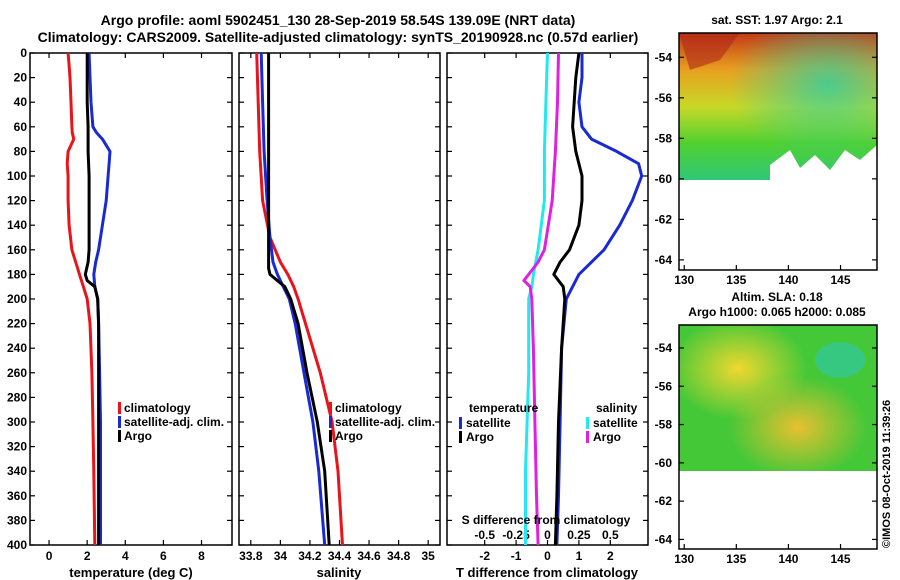 Image resolution: width=900 pixels, height=580 pixels. What do you see at coordinates (368, 408) in the screenshot?
I see `legend-label: climatology` at bounding box center [368, 408].